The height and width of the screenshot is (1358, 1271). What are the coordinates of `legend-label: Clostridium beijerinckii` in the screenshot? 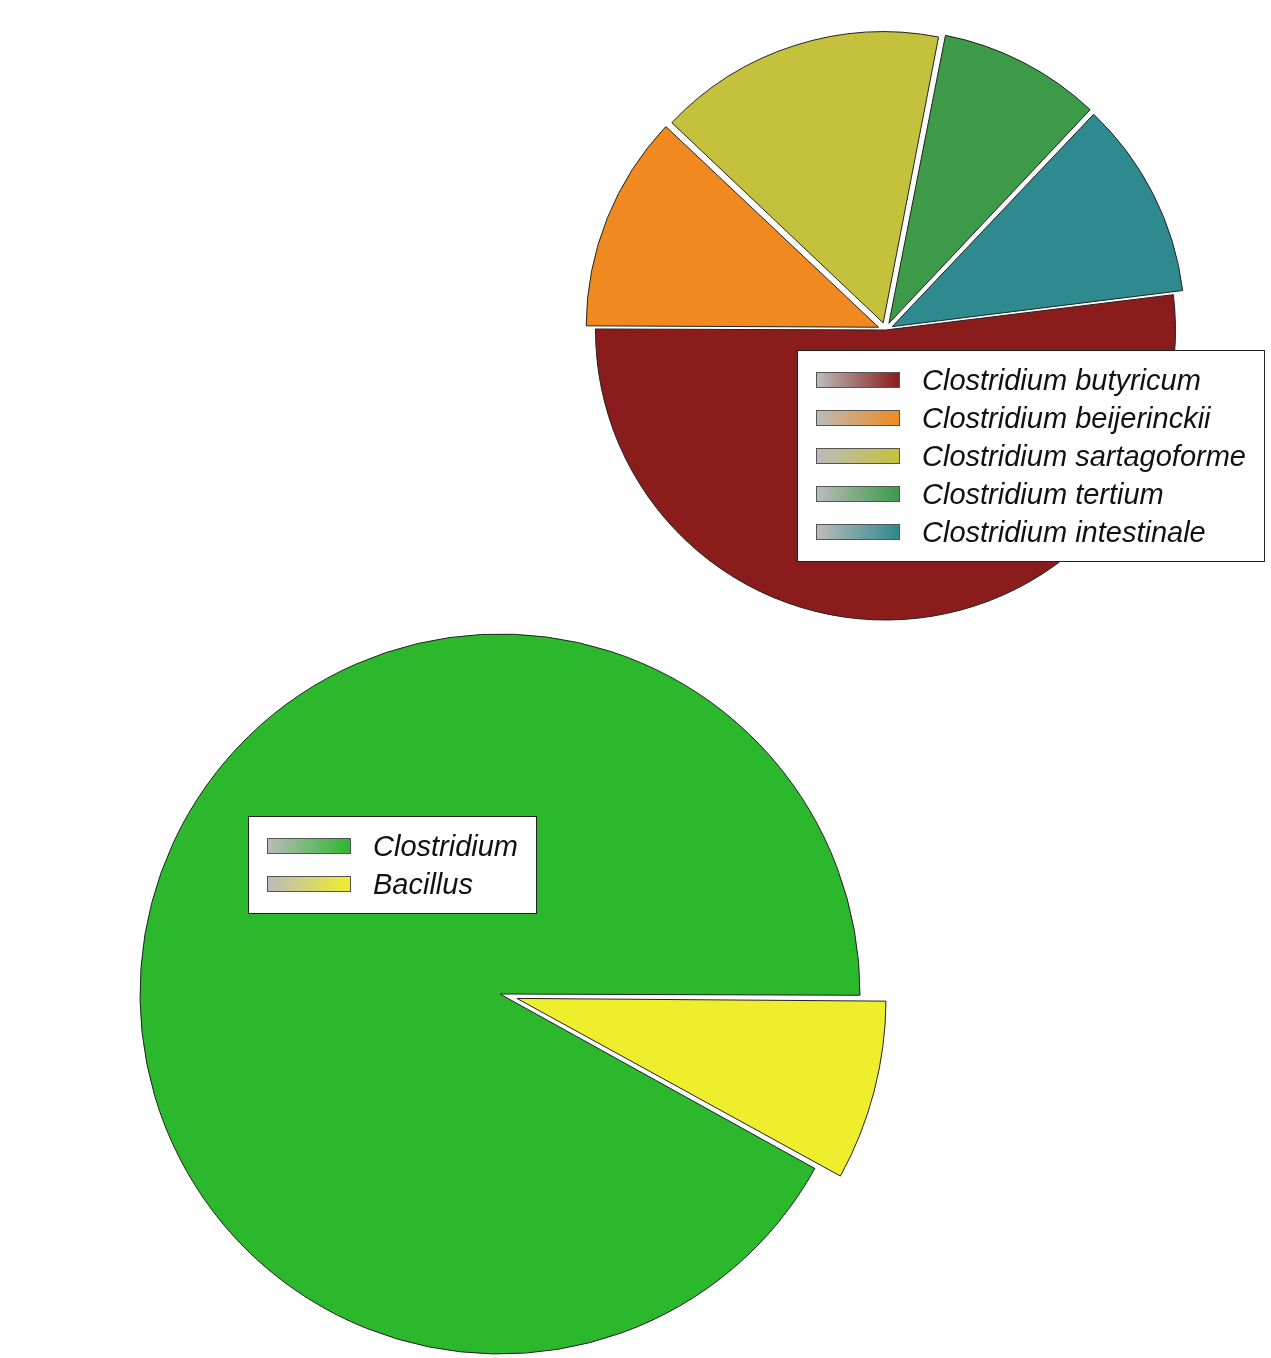 It's located at (1066, 418).